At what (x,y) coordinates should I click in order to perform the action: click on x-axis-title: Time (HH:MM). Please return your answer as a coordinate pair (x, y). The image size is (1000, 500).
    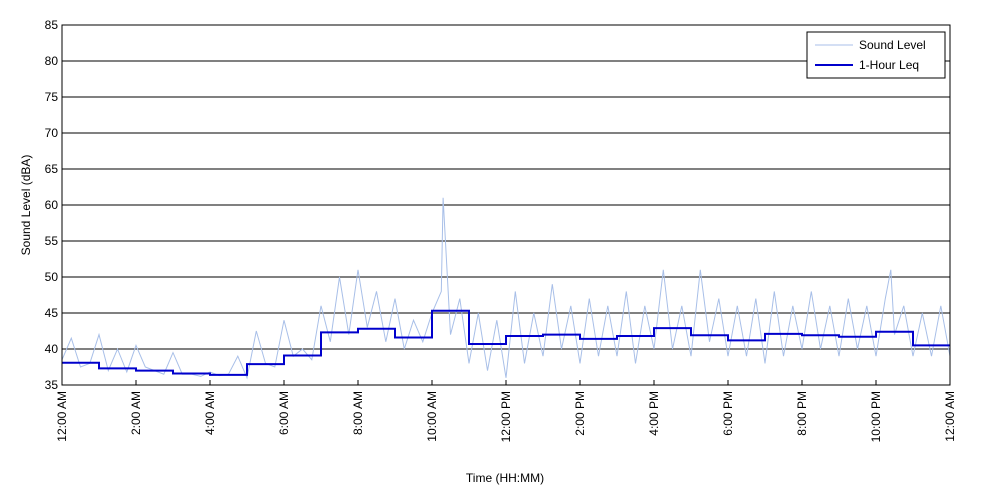
    Looking at the image, I should click on (505, 478).